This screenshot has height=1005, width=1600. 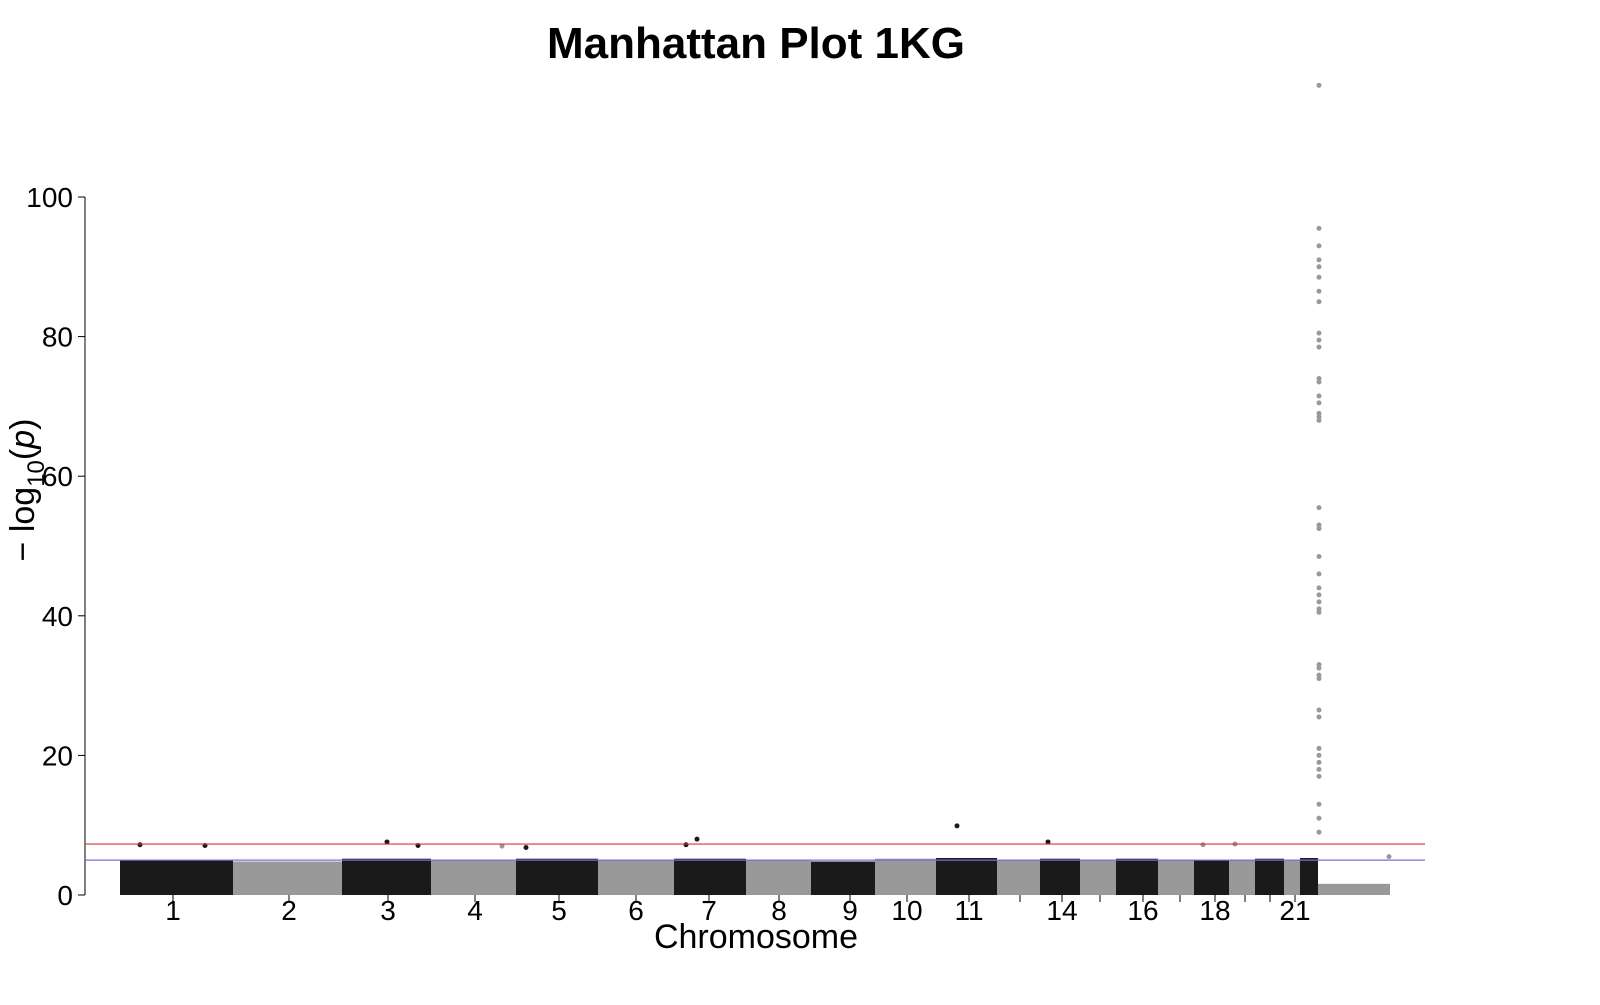 I want to click on y-axis-label: − log10(p), so click(x=27, y=490).